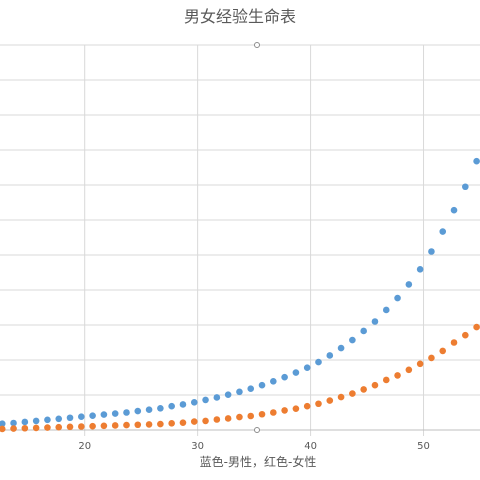  Describe the element at coordinates (84, 446) in the screenshot. I see `x-tick-label: 20` at that location.